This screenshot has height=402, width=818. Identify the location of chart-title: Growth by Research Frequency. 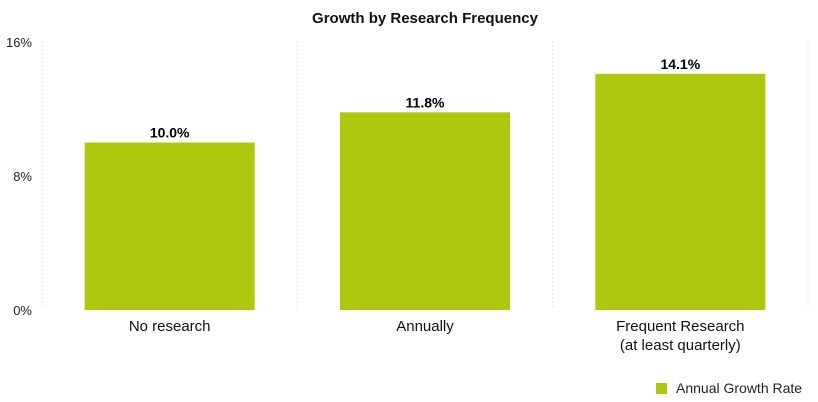
(425, 18).